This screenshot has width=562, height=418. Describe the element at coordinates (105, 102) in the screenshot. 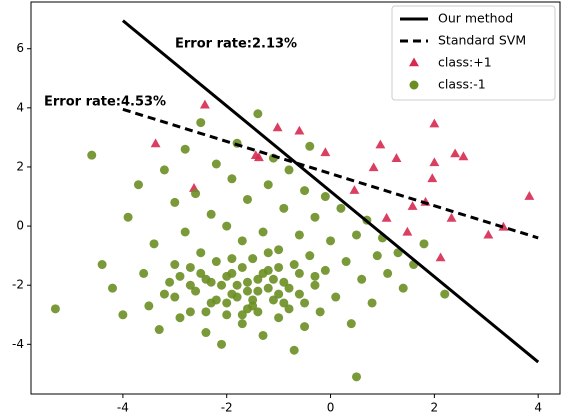

I see `annotation: Error rate:4.53%` at that location.